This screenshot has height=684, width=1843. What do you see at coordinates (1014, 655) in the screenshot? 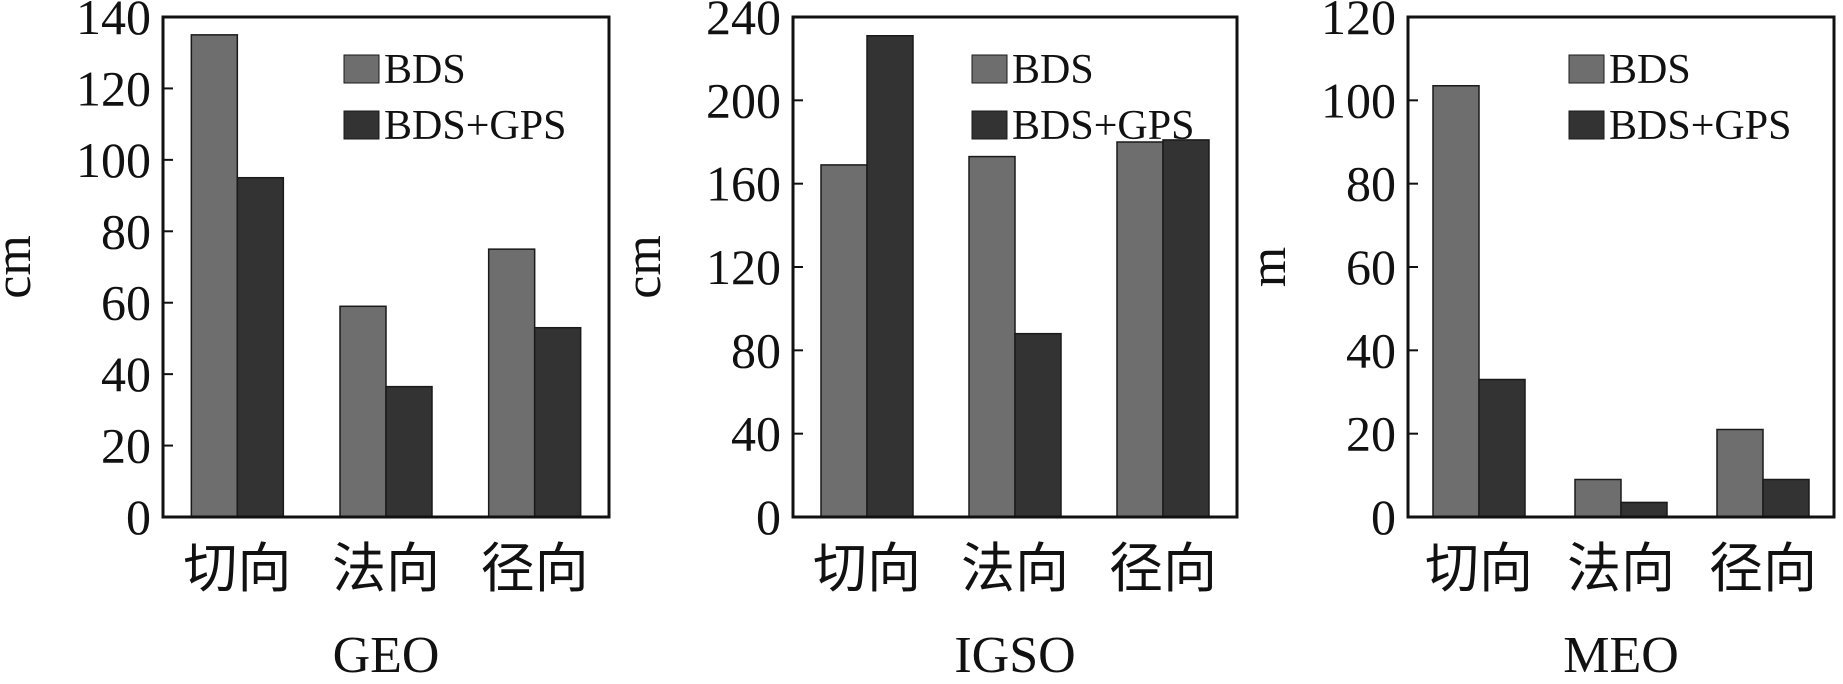
I see `x-axis-label: IGSO` at bounding box center [1014, 655].